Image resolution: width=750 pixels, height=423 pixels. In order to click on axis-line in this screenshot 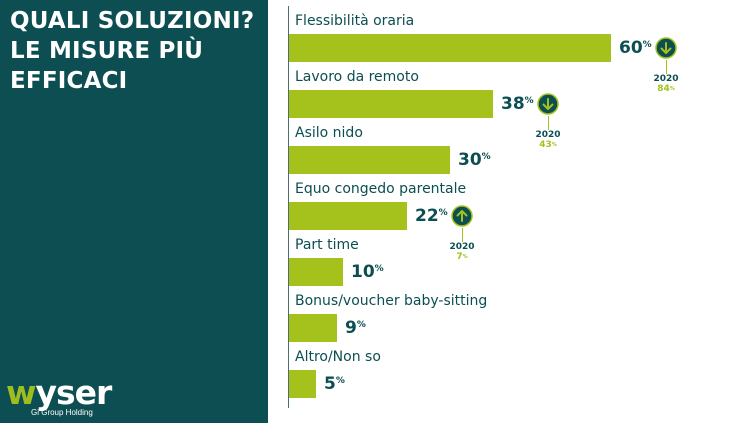, I will do `click(288, 207)`.